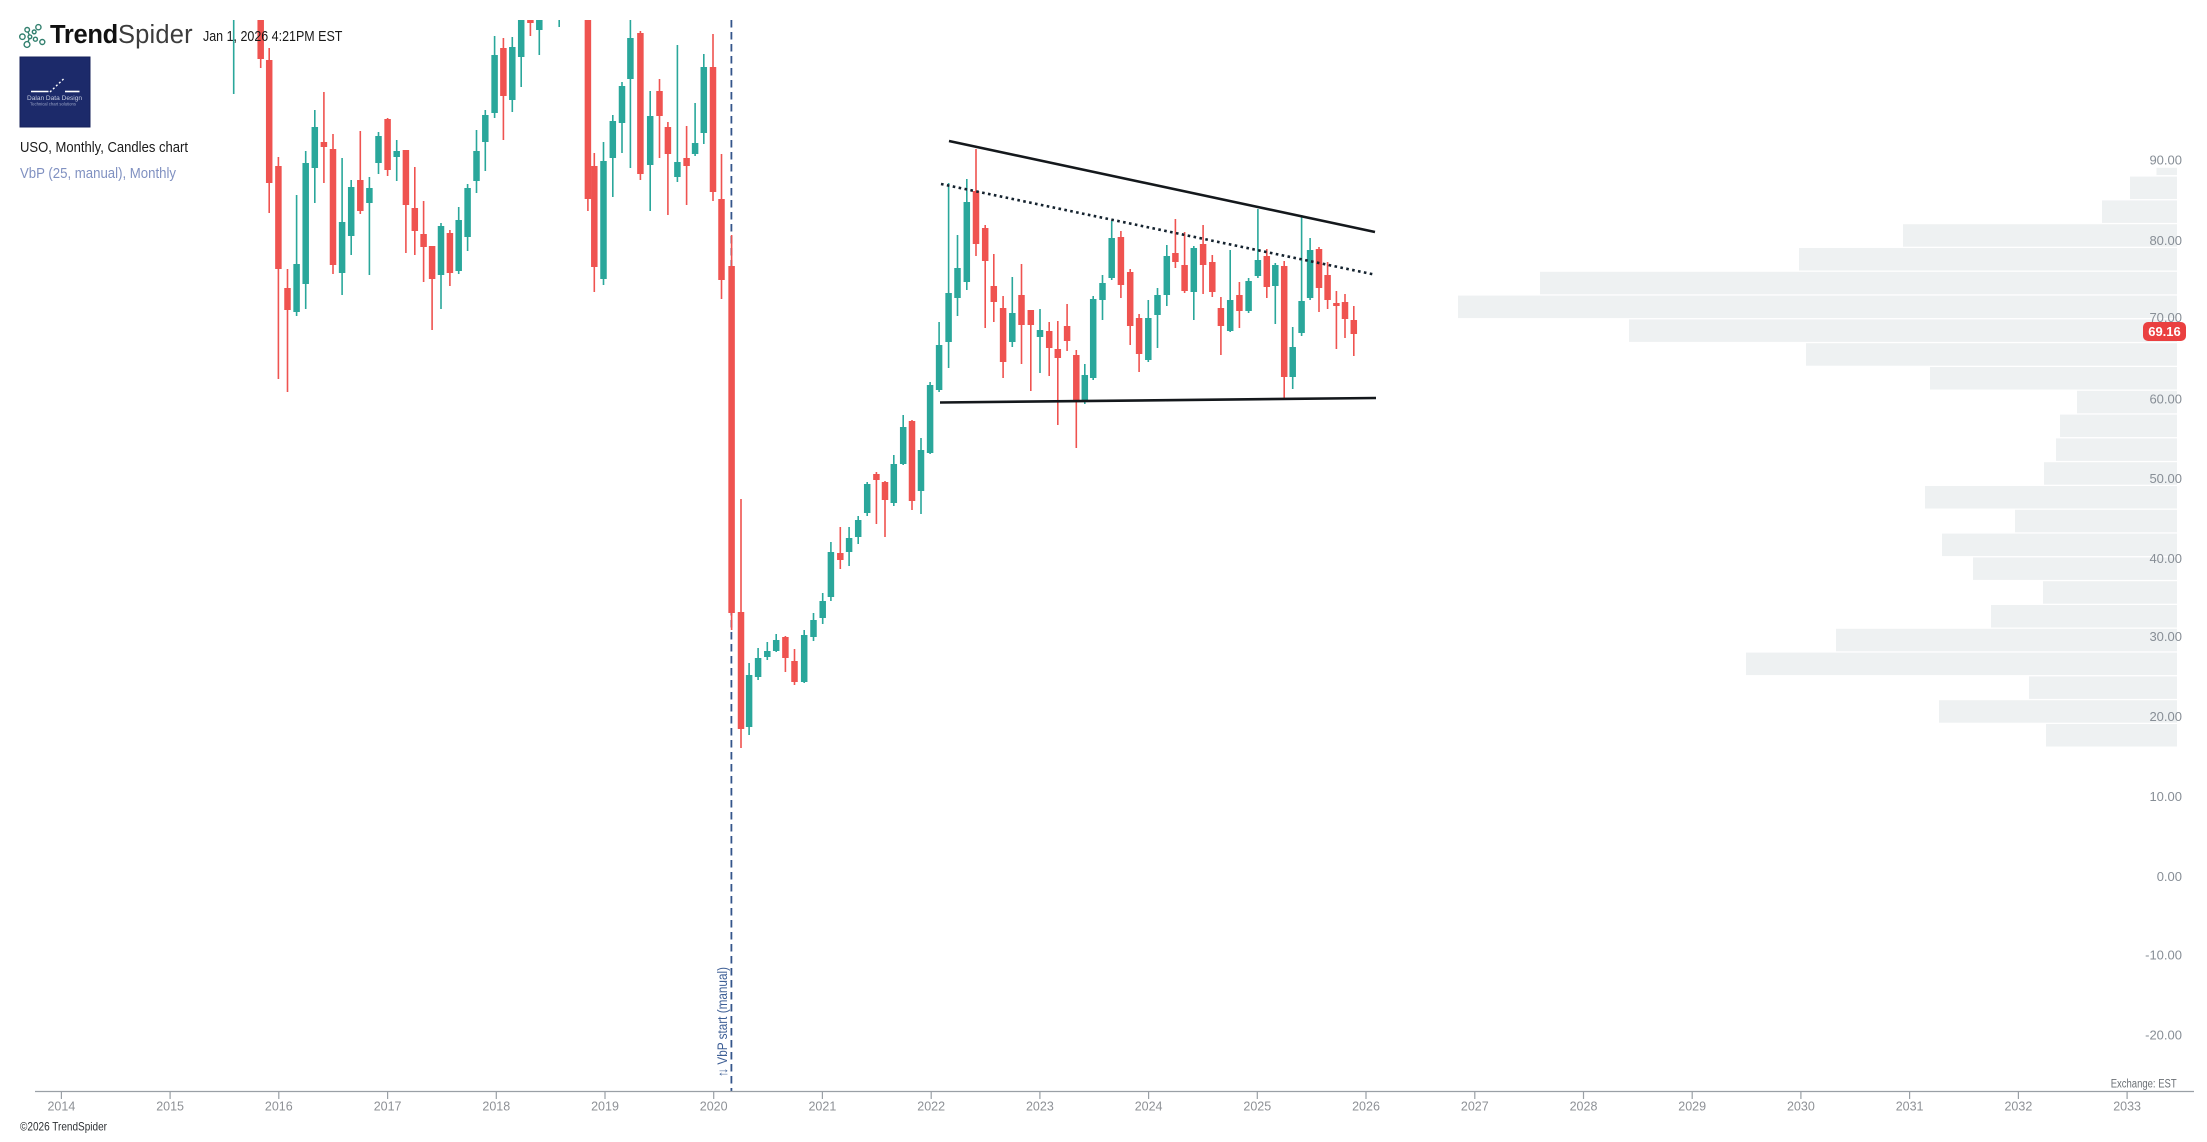  I want to click on svg-text: 40.00, so click(2165, 558).